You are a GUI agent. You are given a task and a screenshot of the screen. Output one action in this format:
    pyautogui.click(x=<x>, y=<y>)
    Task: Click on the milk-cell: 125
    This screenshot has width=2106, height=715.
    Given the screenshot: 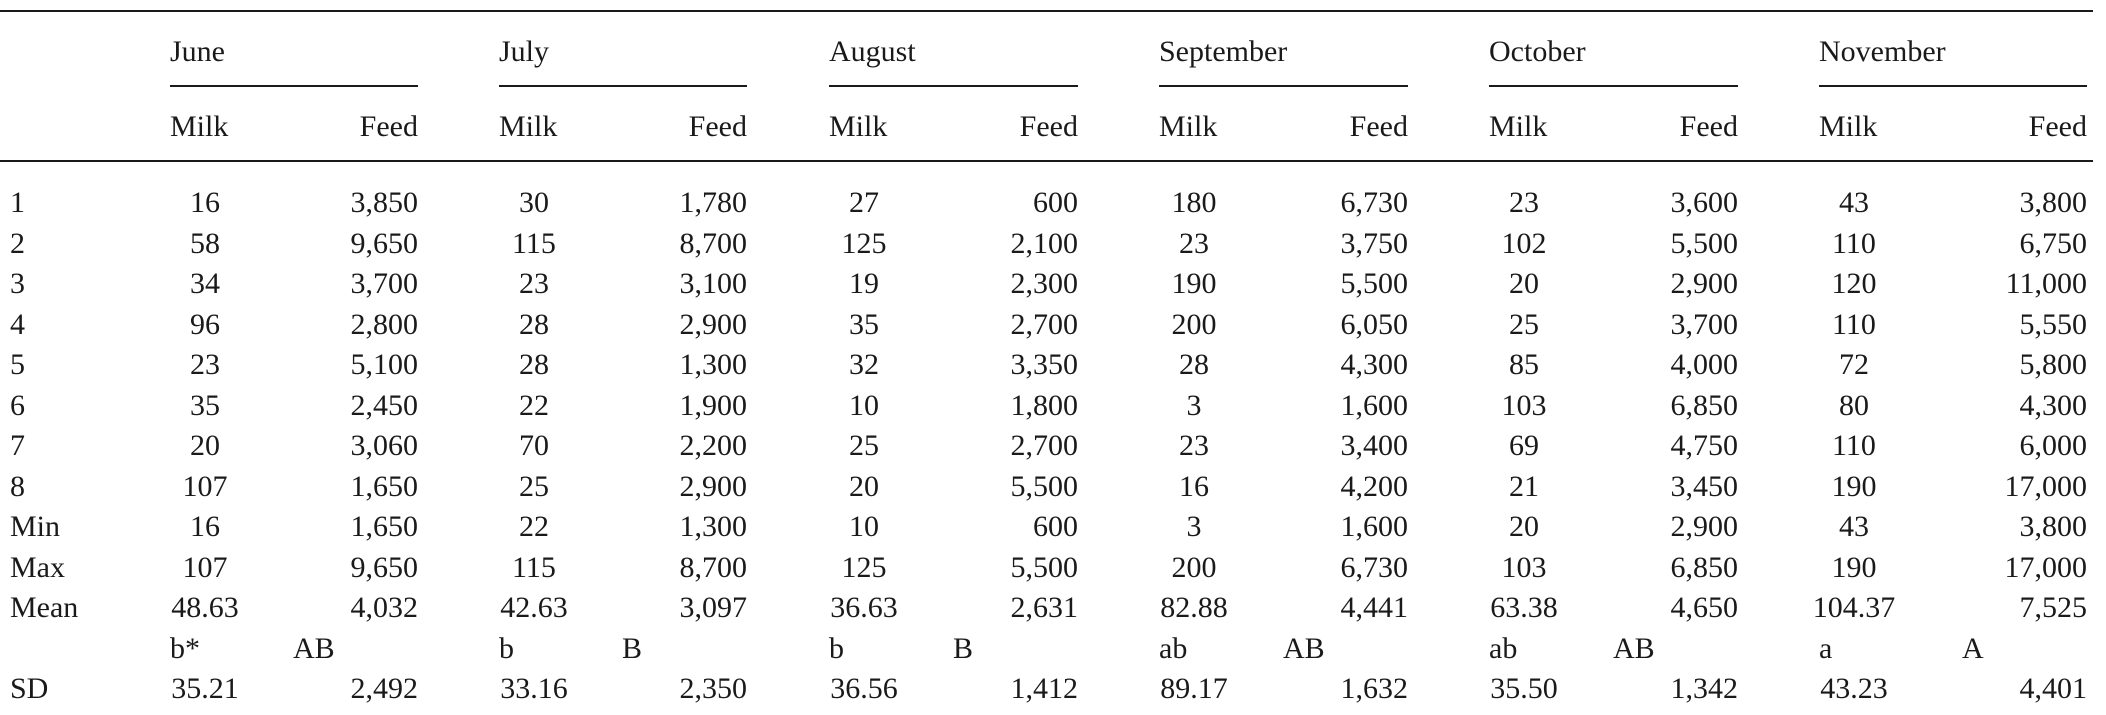 What is the action you would take?
    pyautogui.click(x=864, y=243)
    